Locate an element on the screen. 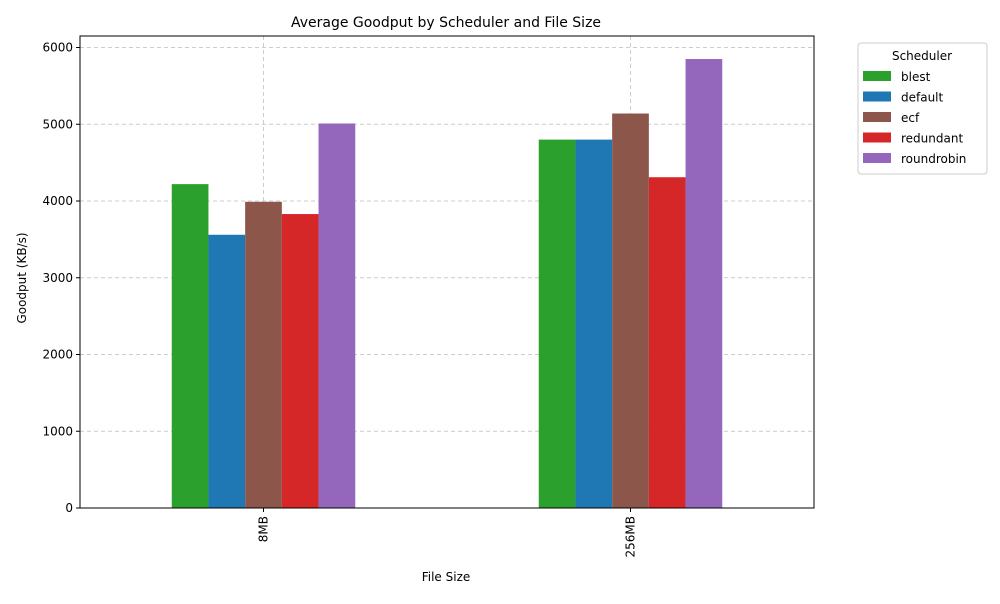  bar-redundant-8MB is located at coordinates (300, 361).